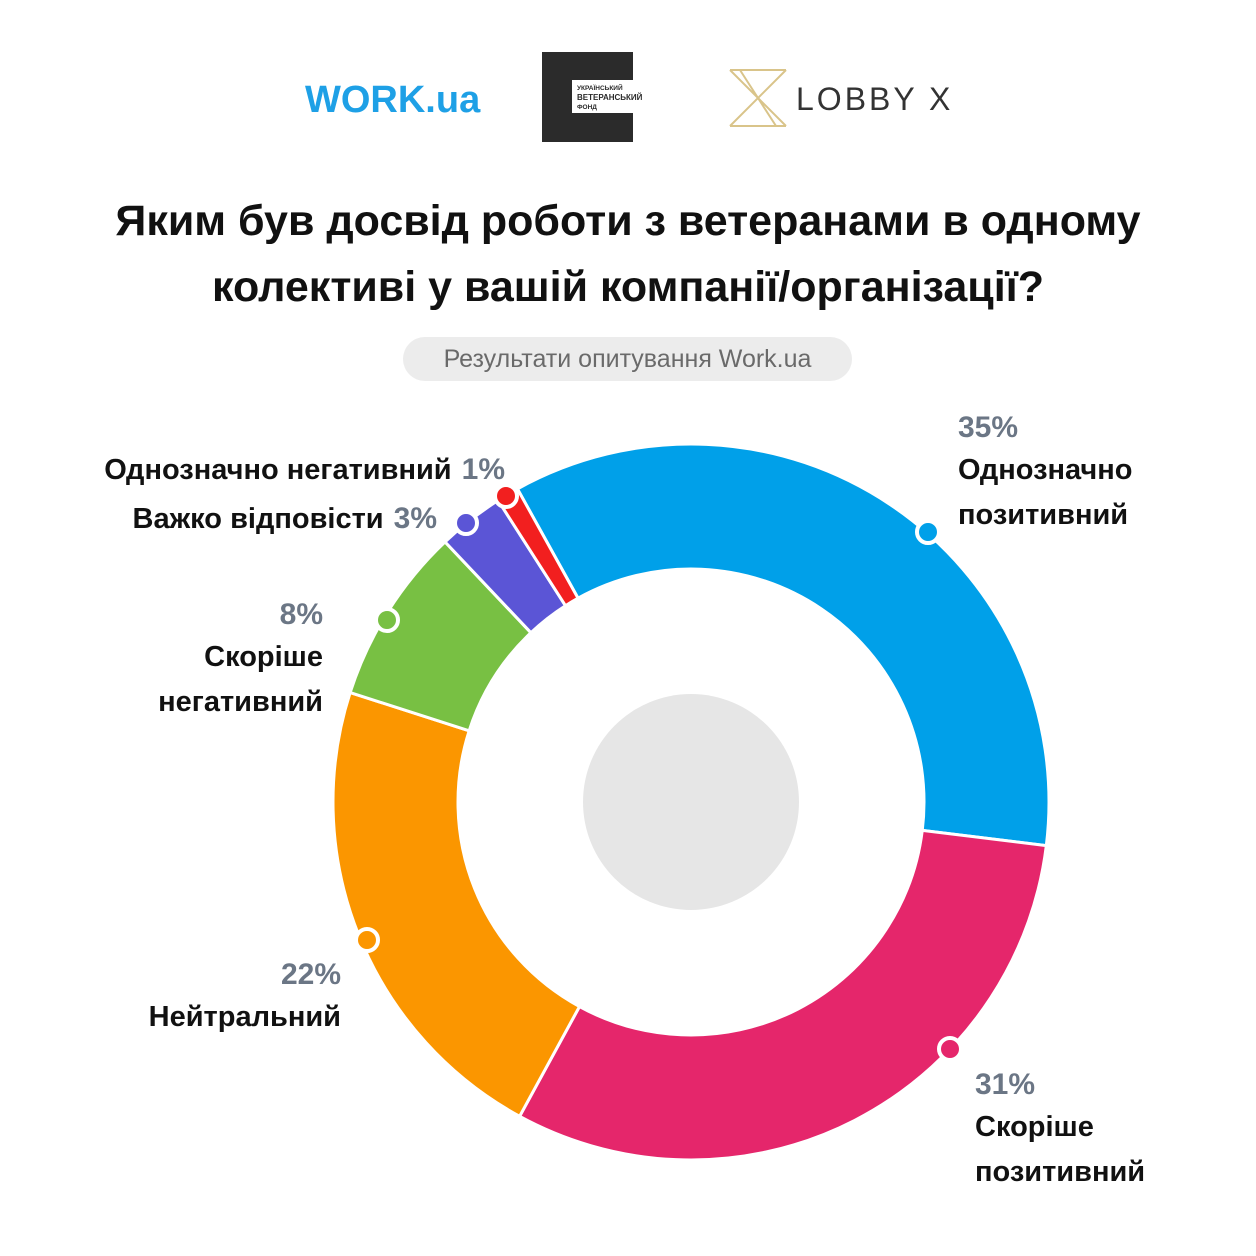 The image size is (1256, 1256). I want to click on logo-fund-text: ВЕТЕРАНСЬКИЙ, so click(610, 97).